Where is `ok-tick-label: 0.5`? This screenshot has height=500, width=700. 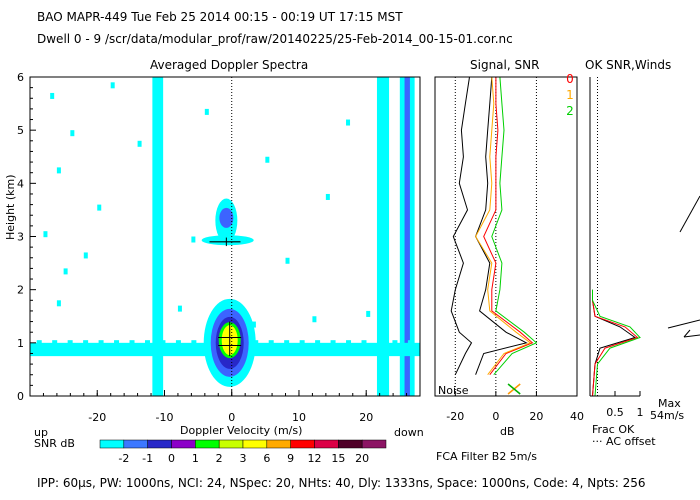 ok-tick-label: 0.5 is located at coordinates (615, 412).